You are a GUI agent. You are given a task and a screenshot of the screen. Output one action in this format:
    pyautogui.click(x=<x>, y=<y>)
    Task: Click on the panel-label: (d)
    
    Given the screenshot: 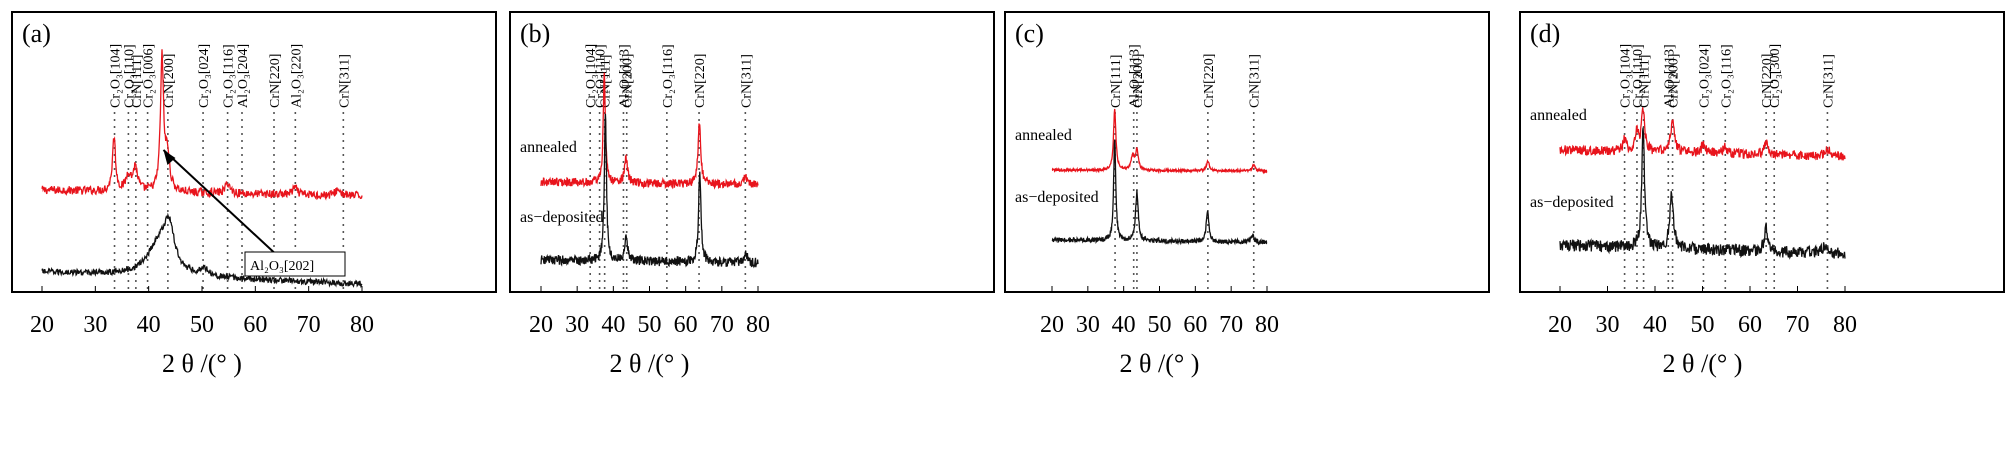 What is the action you would take?
    pyautogui.click(x=1545, y=33)
    